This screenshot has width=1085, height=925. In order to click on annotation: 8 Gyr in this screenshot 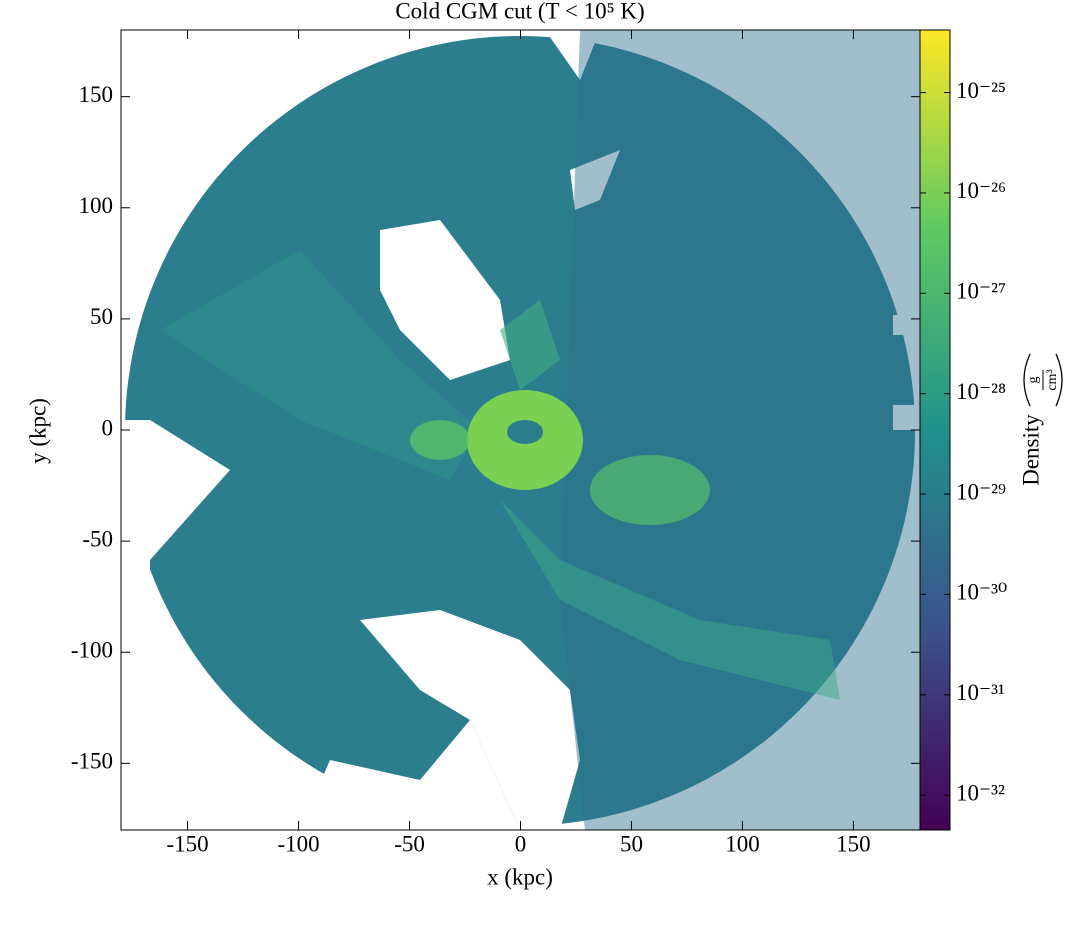, I will do `click(236, 762)`.